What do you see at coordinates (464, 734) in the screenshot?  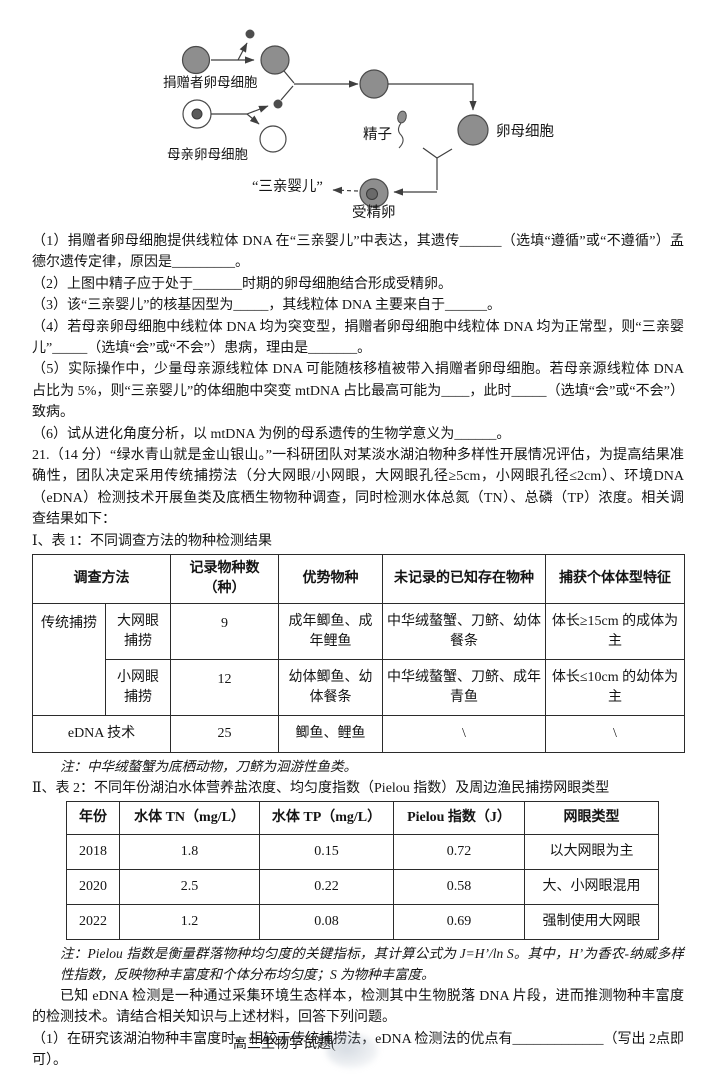 I see `table1-cell-edna-unrecorded: \` at bounding box center [464, 734].